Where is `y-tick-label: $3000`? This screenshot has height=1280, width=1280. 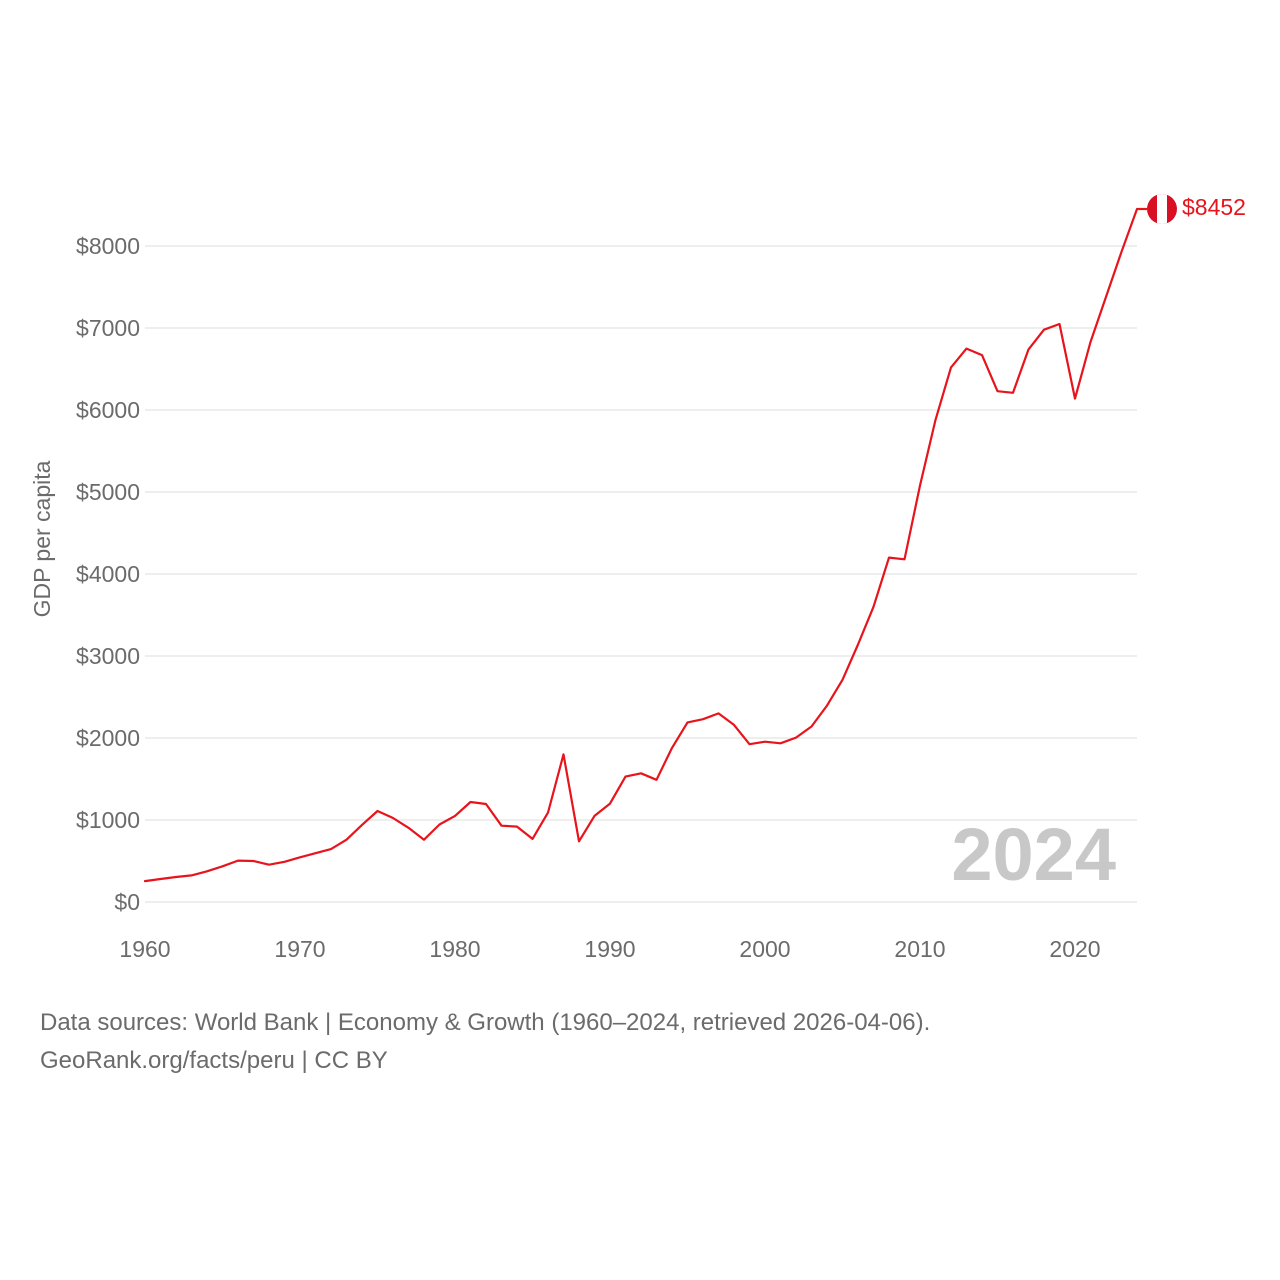 y-tick-label: $3000 is located at coordinates (108, 656).